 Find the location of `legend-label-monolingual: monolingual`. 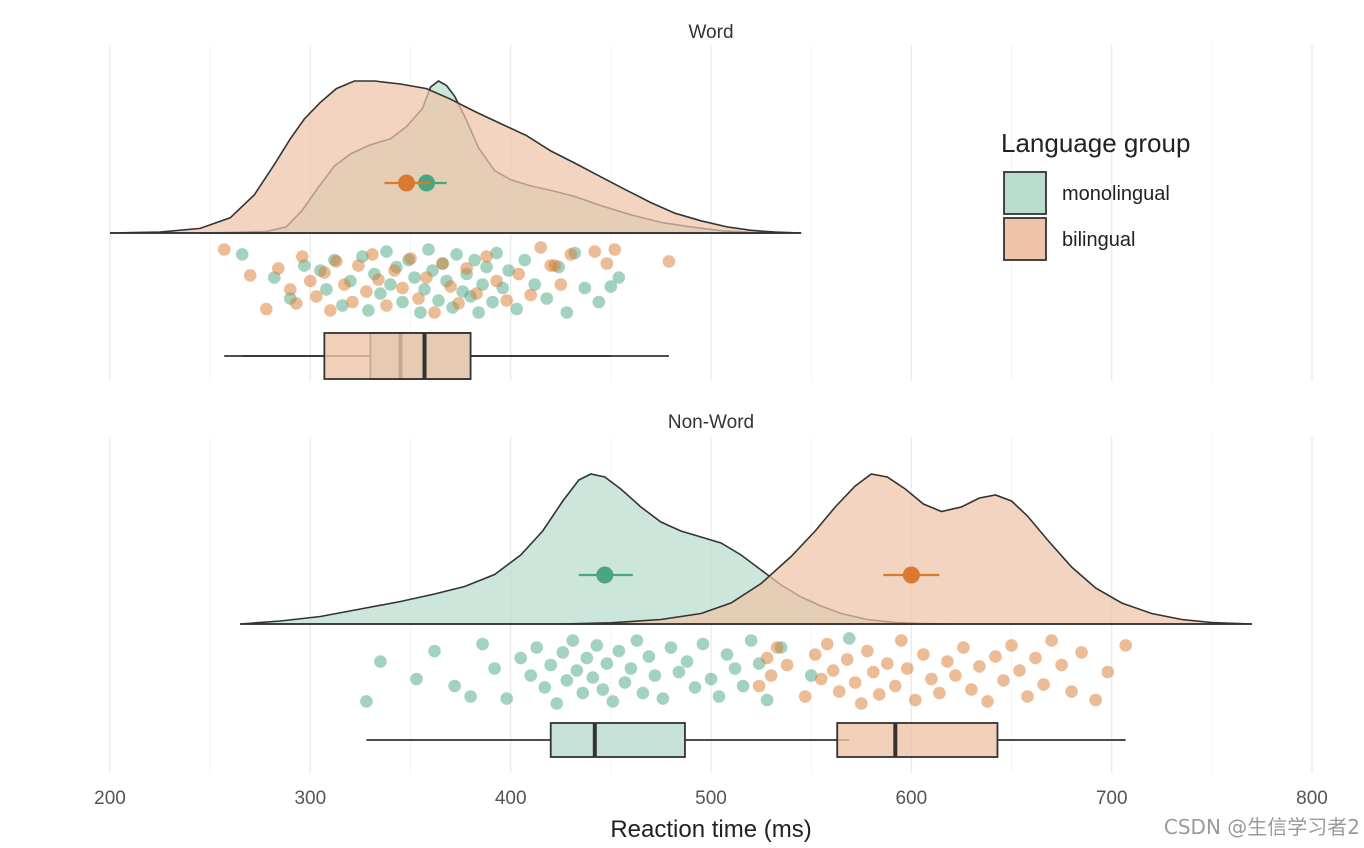

legend-label-monolingual: monolingual is located at coordinates (1116, 194).